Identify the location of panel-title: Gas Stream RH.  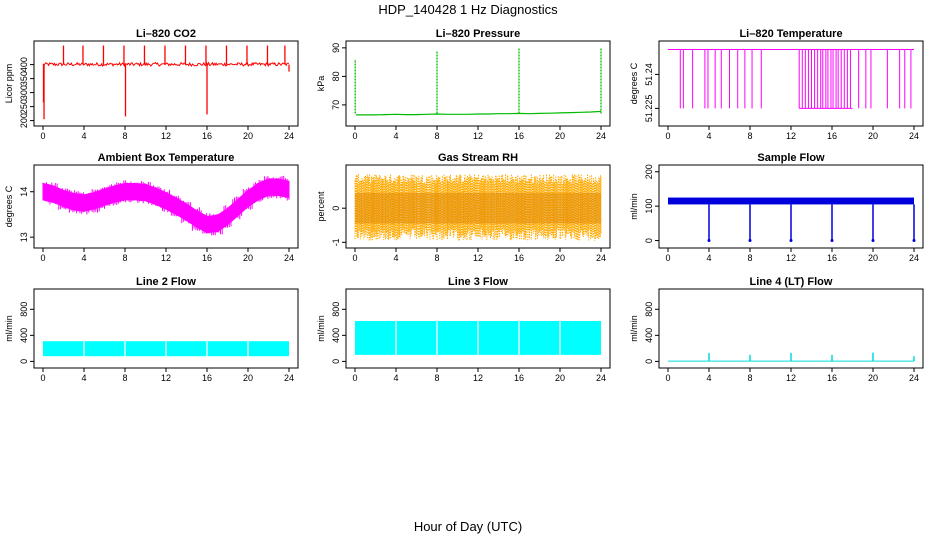
(478, 158).